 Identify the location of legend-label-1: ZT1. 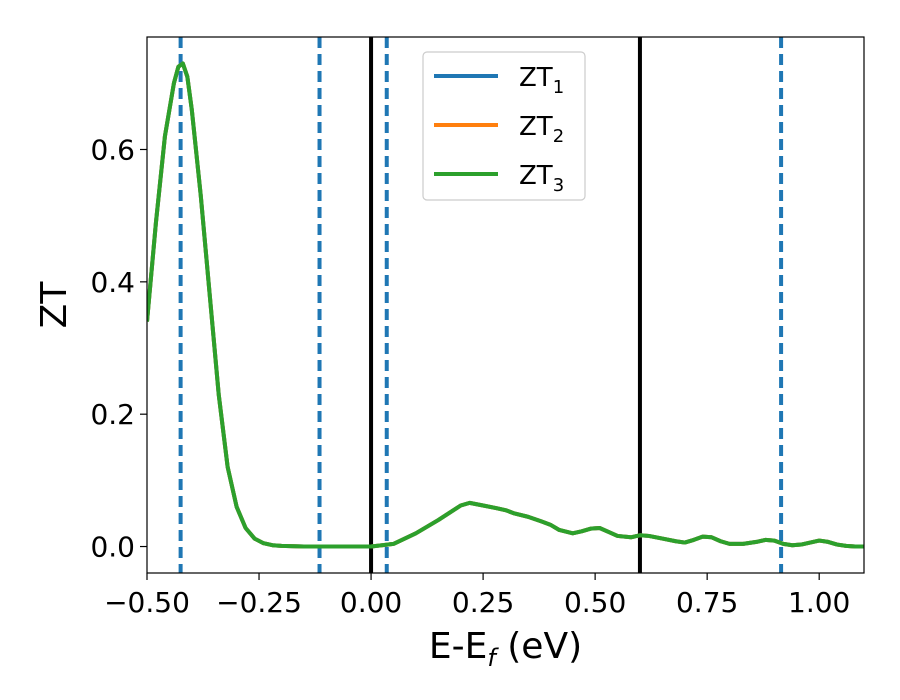
(541, 80).